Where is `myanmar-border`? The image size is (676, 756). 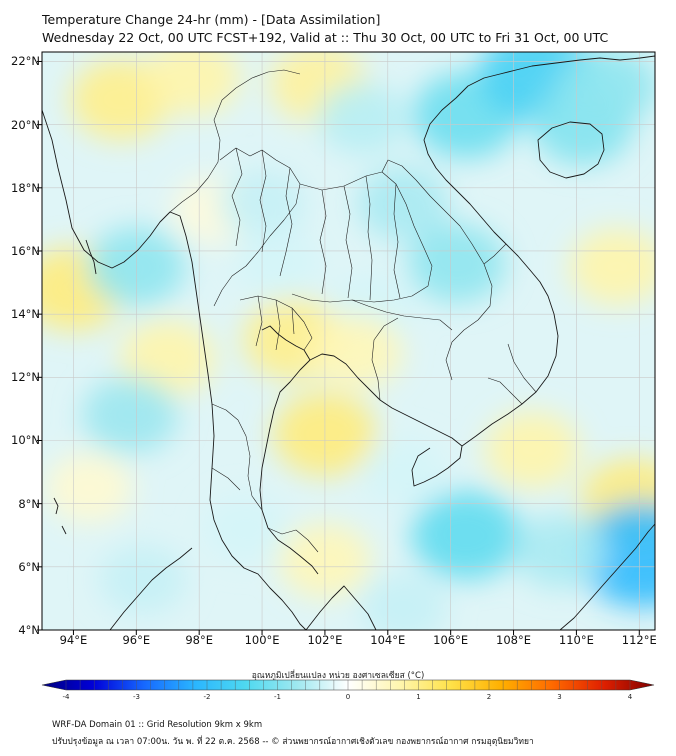 myanmar-border is located at coordinates (235, 141).